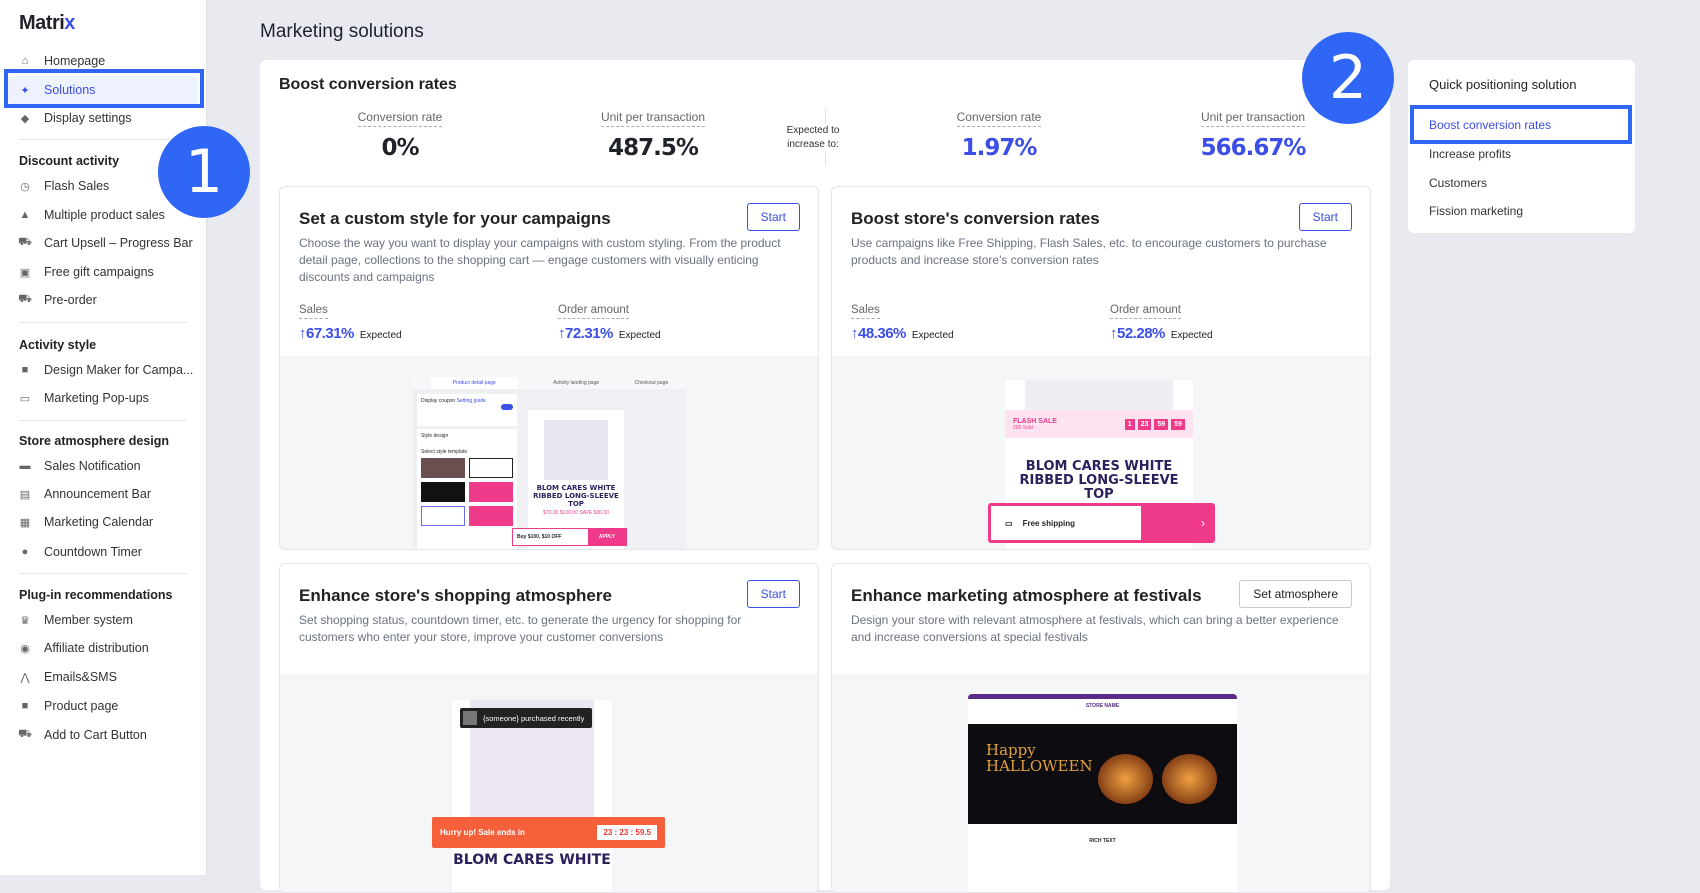 The image size is (1700, 893). I want to click on popup-icon: ▭, so click(25, 398).